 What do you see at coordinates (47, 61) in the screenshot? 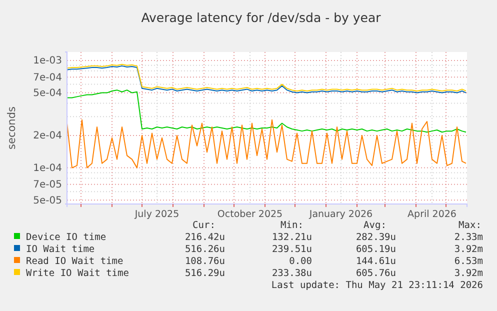
I see `y-tick-label: 1e-03` at bounding box center [47, 61].